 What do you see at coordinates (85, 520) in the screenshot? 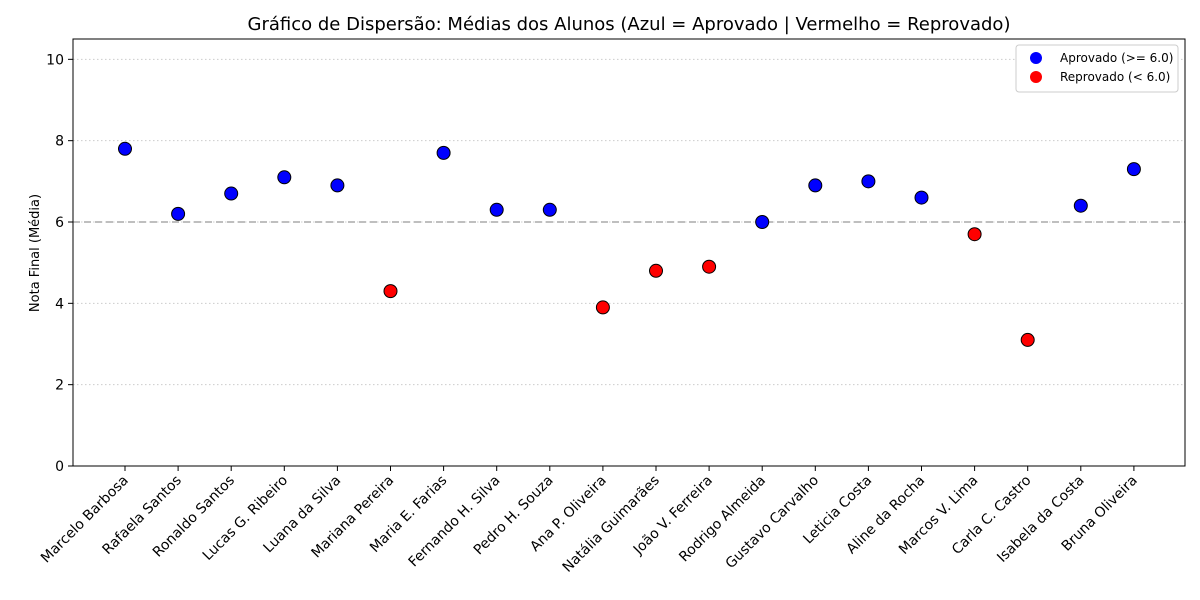
I see `x-tick-label: Marcelo Barbosa` at bounding box center [85, 520].